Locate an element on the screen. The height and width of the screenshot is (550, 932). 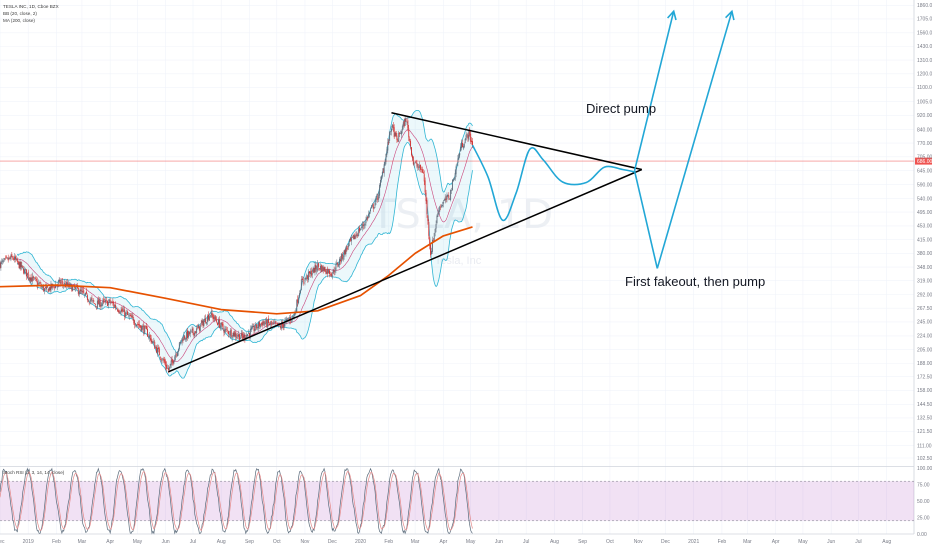
price-tick-label: 495.00 is located at coordinates (924, 213).